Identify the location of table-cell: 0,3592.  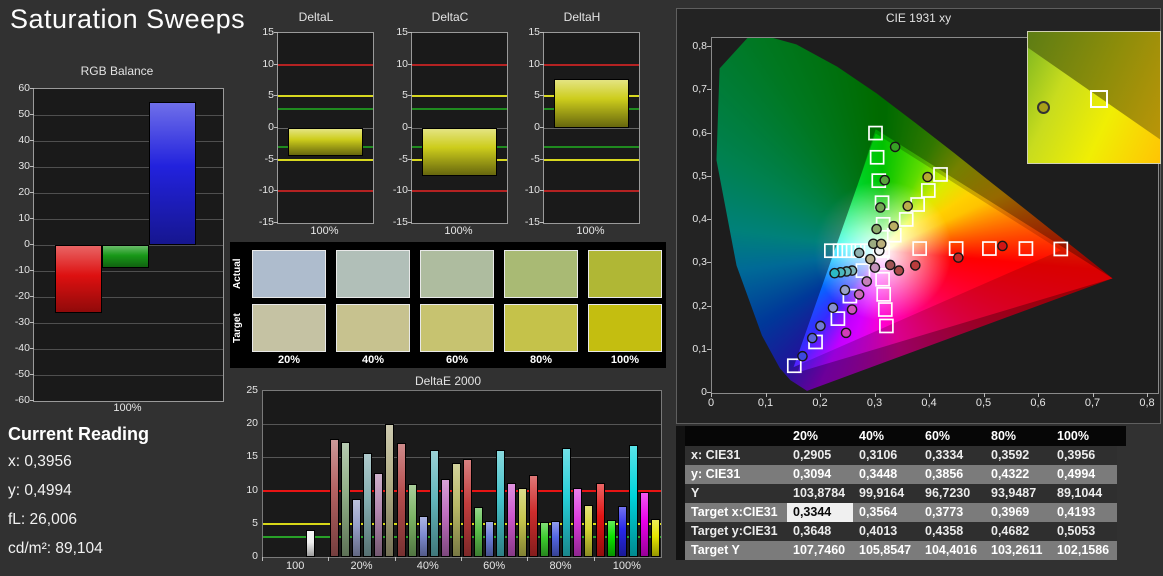
(1018, 455).